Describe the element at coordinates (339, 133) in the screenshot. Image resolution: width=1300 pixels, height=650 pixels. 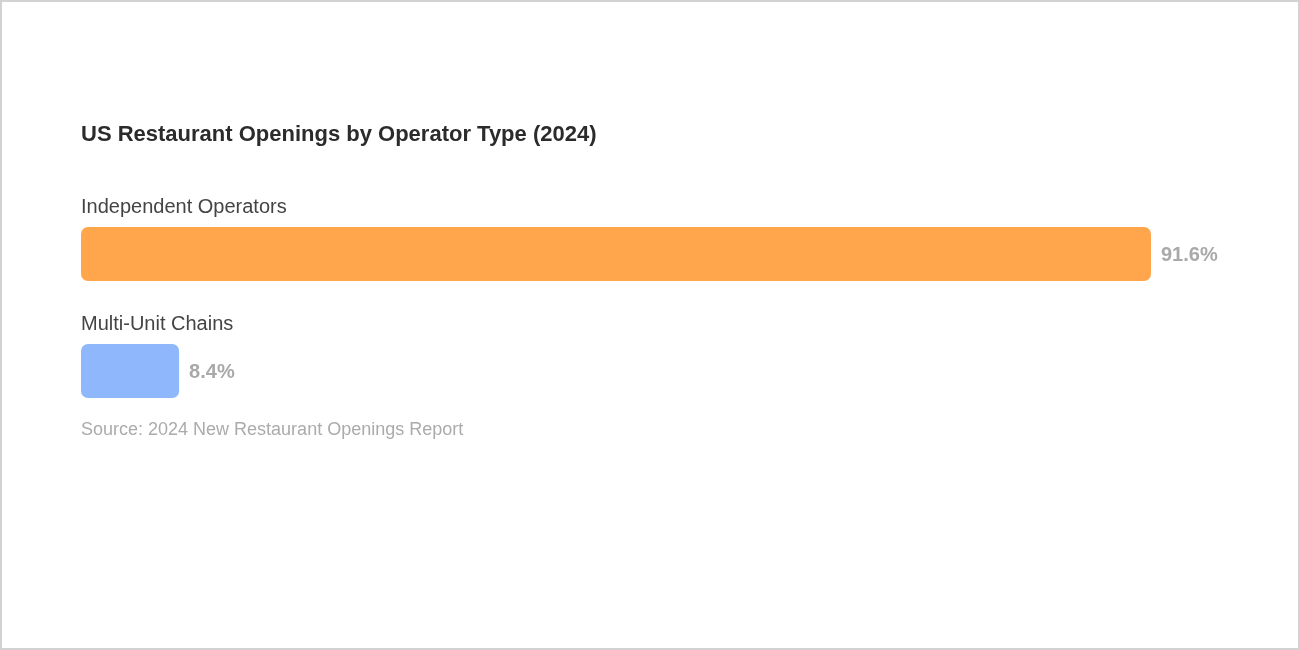
I see `chart-title: US Restaurant Openings by Operator Type (2024)` at that location.